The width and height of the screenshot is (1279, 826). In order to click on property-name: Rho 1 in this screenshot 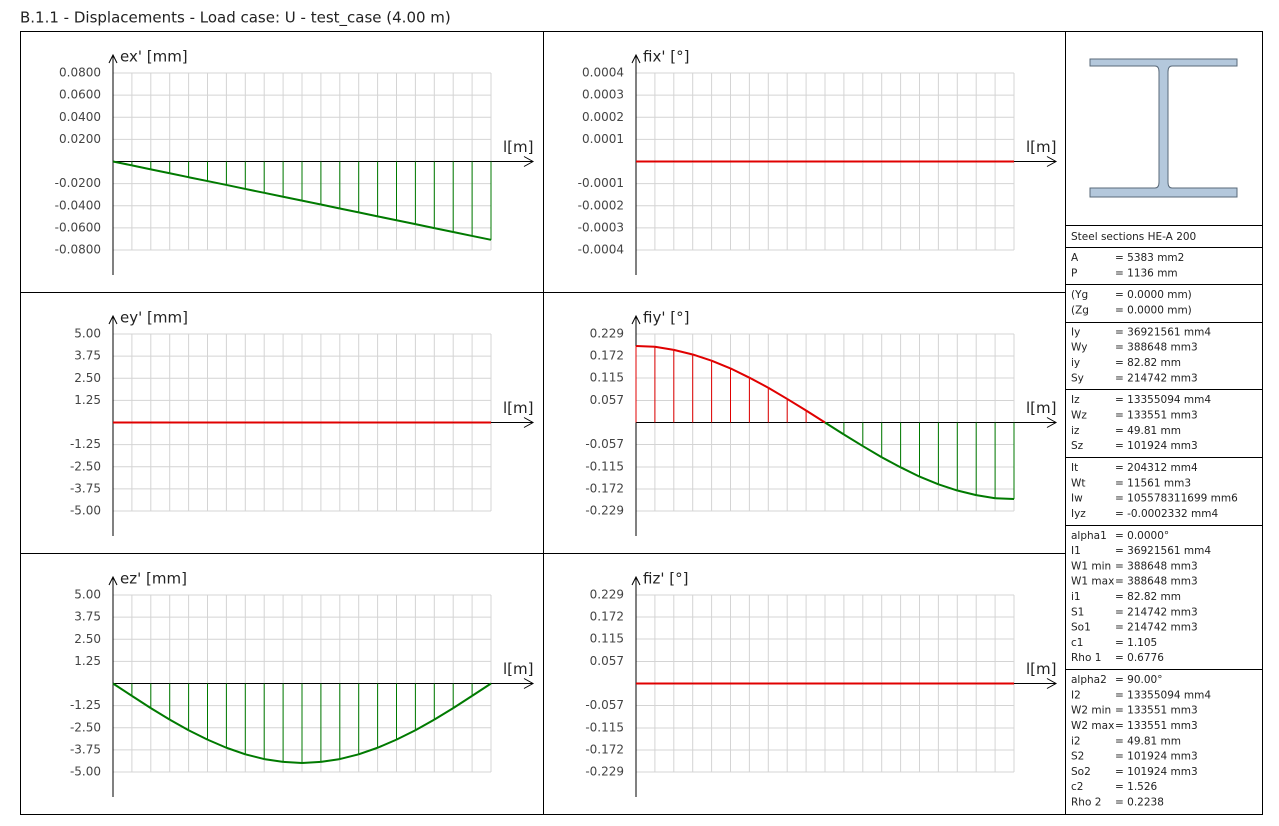, I will do `click(1086, 658)`.